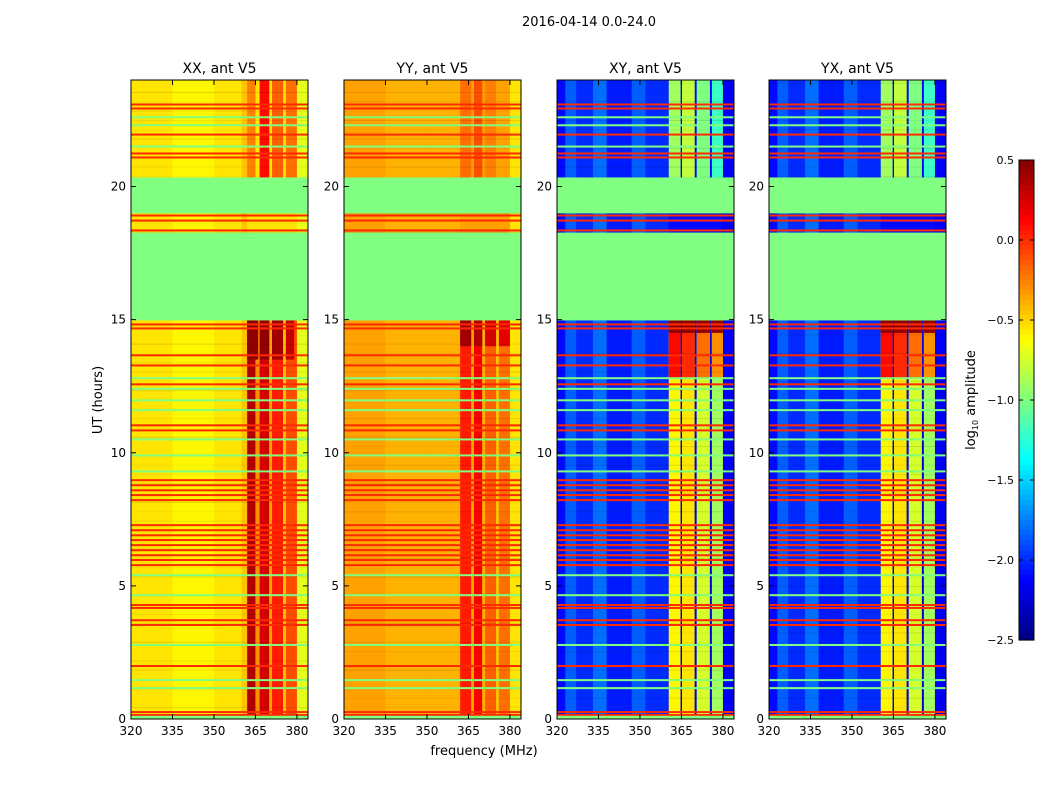 Image resolution: width=1050 pixels, height=804 pixels. What do you see at coordinates (589, 22) in the screenshot?
I see `figure-title: 2016-04-14 0.0-24.0` at bounding box center [589, 22].